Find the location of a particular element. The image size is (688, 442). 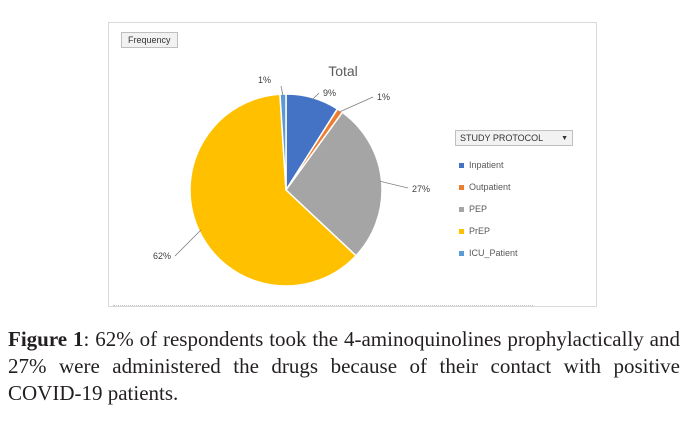

legend-label: ICU_Patient is located at coordinates (493, 253).